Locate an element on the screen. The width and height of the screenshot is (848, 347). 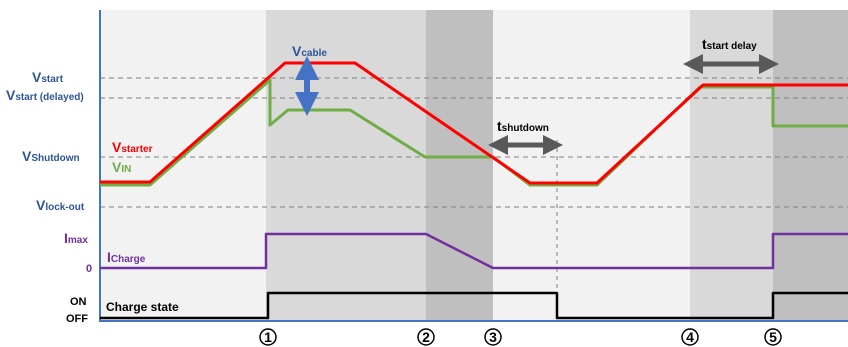
label-state-on: ON is located at coordinates (78, 302).